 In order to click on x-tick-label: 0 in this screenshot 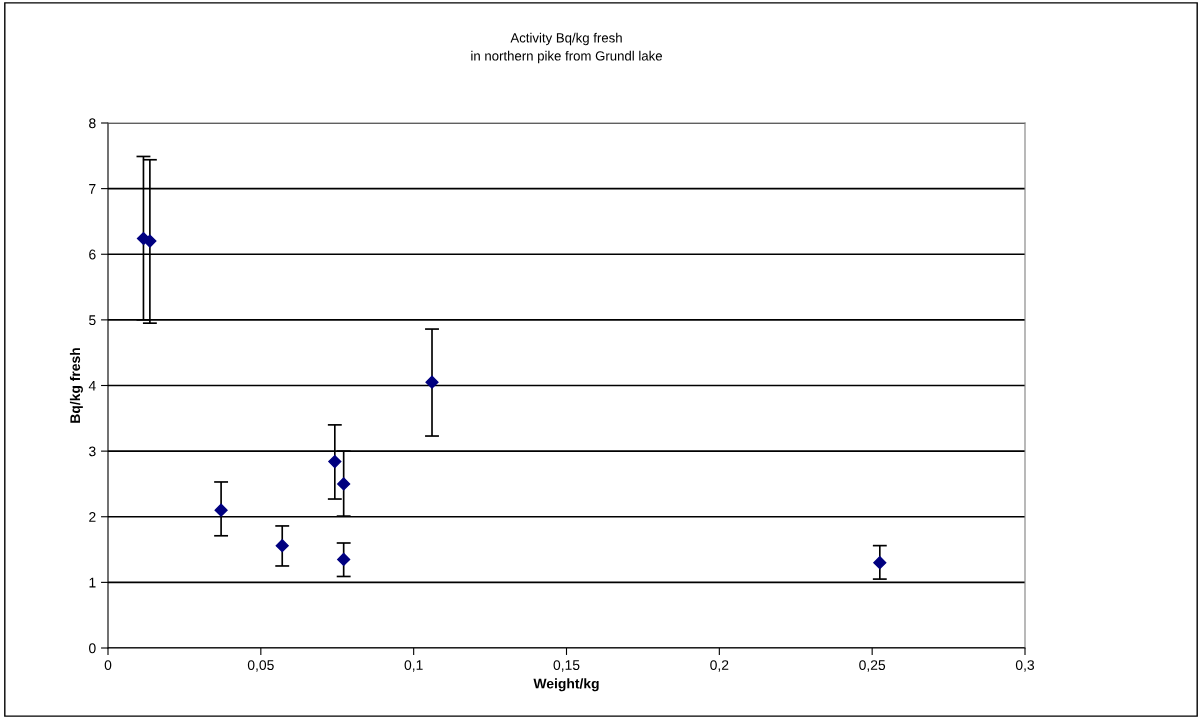, I will do `click(108, 665)`.